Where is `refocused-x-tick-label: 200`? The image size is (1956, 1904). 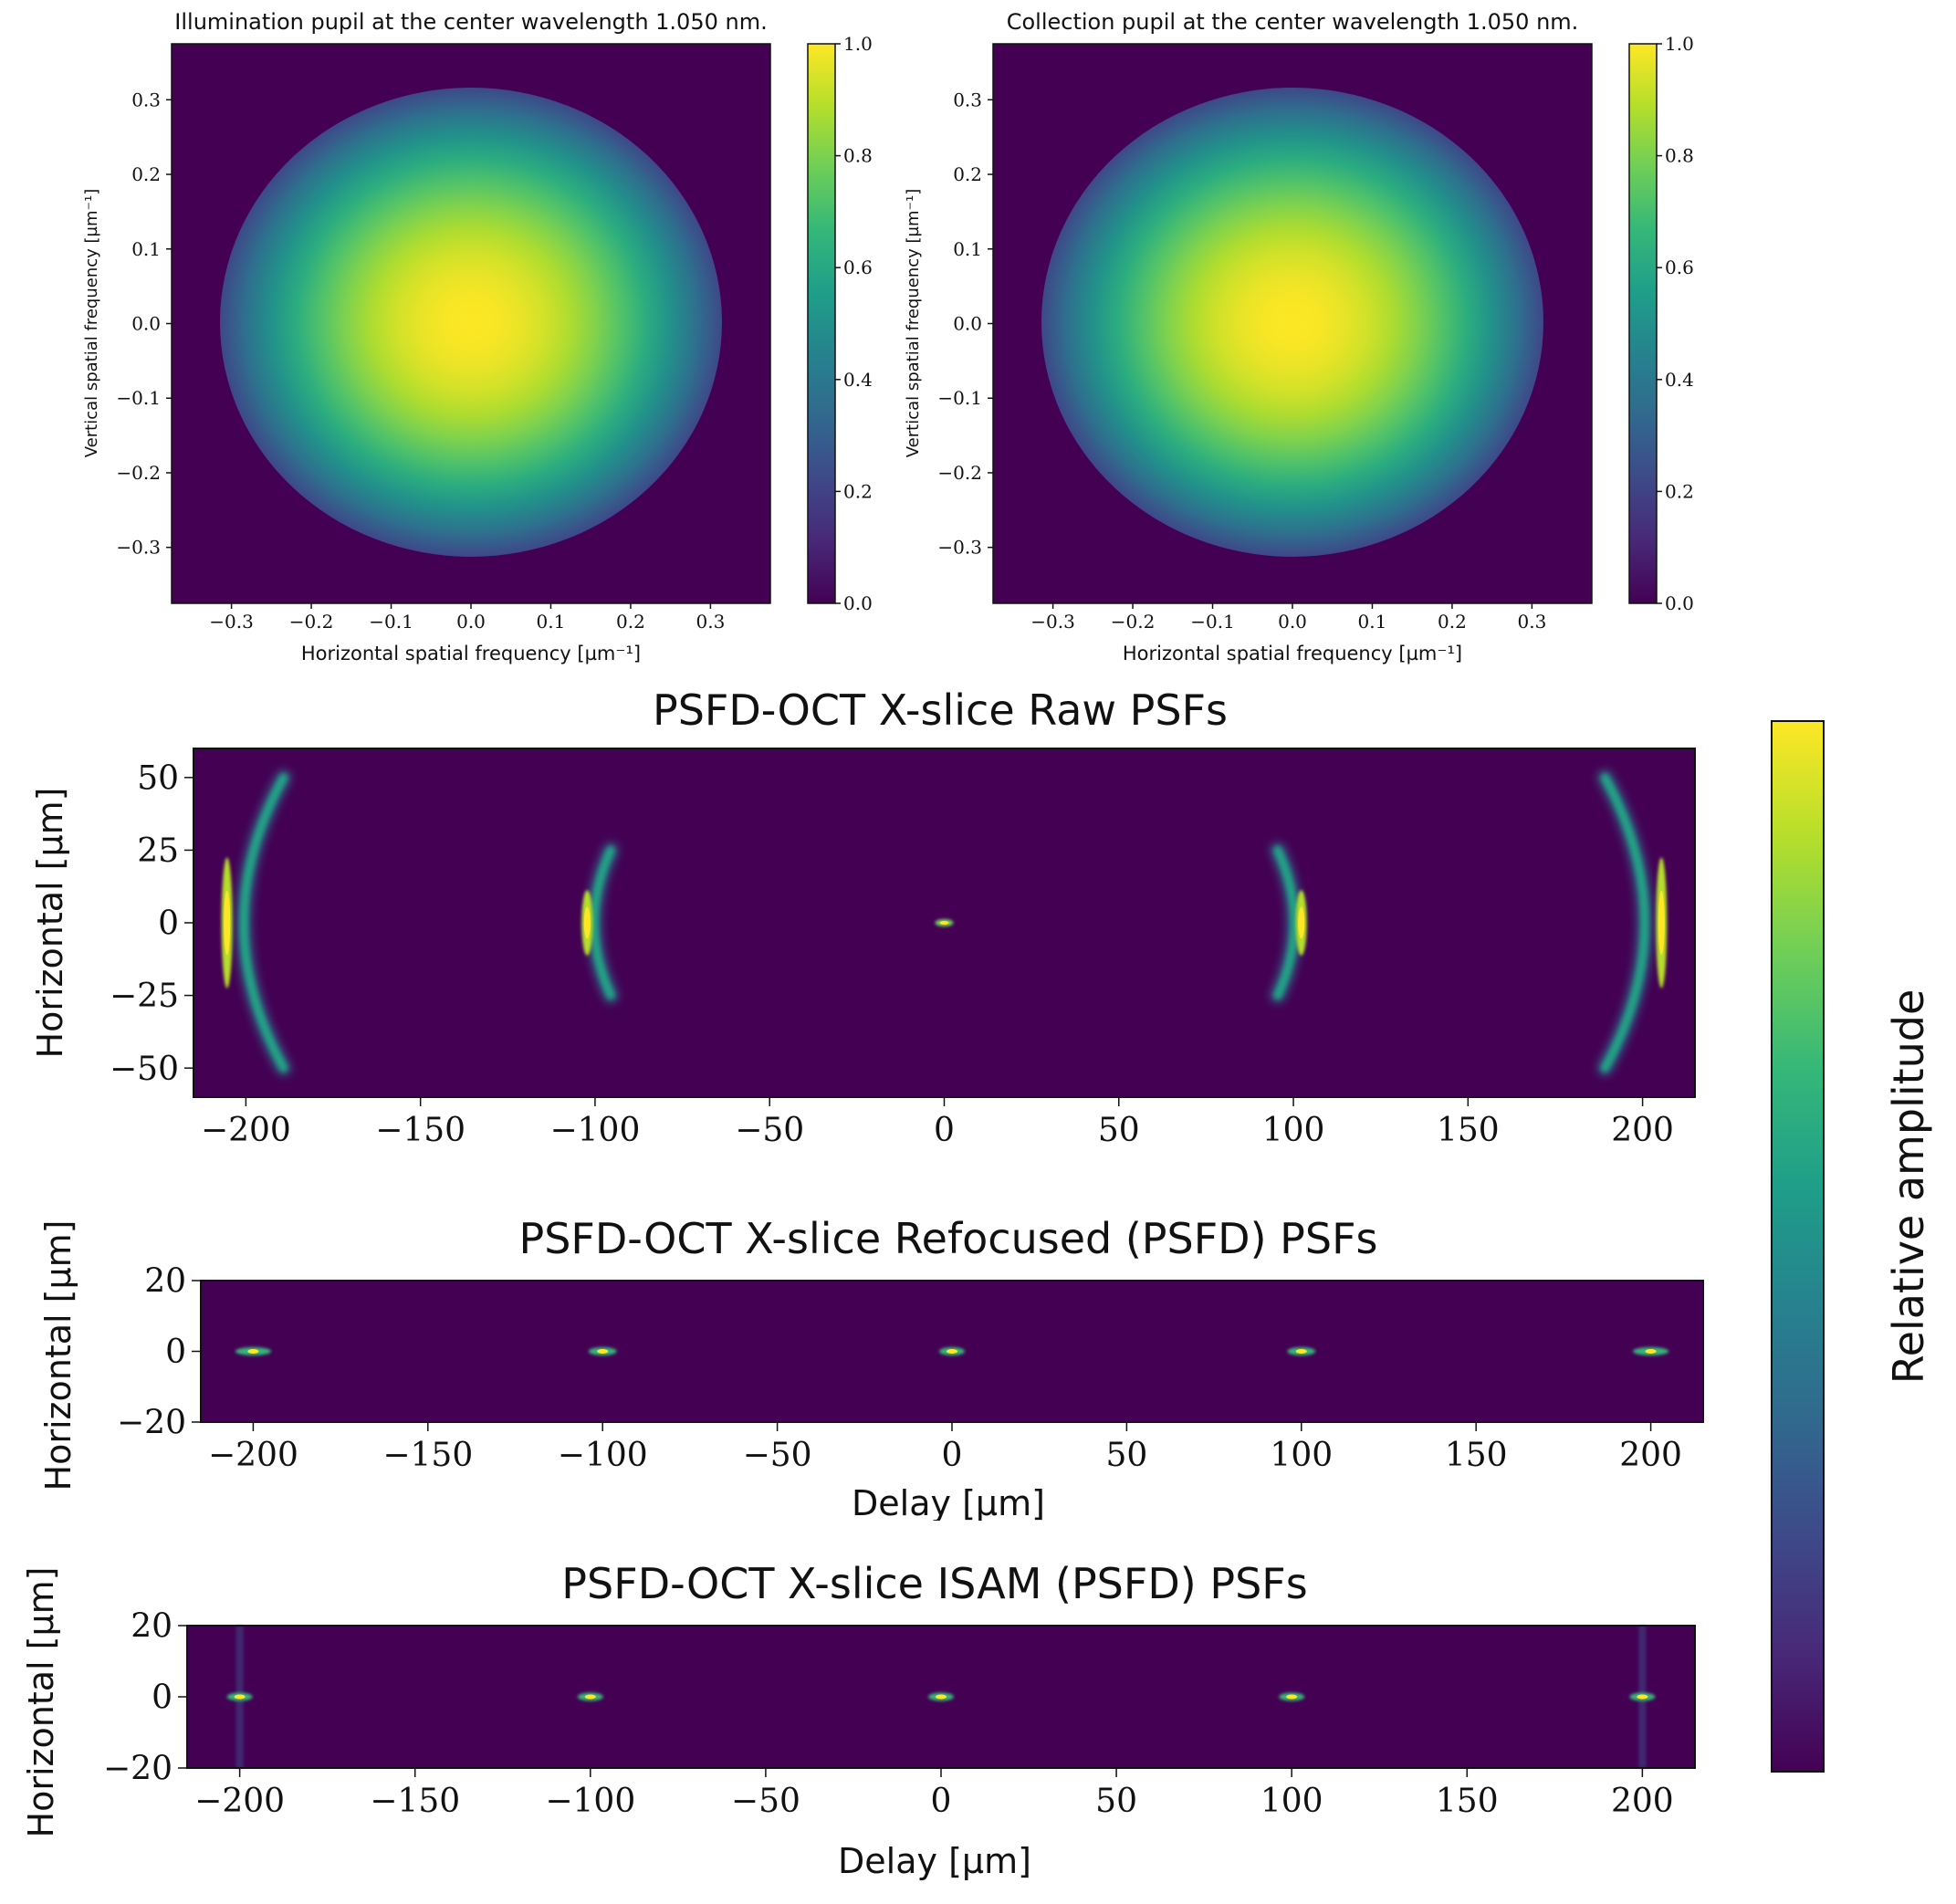
refocused-x-tick-label: 200 is located at coordinates (1651, 1455).